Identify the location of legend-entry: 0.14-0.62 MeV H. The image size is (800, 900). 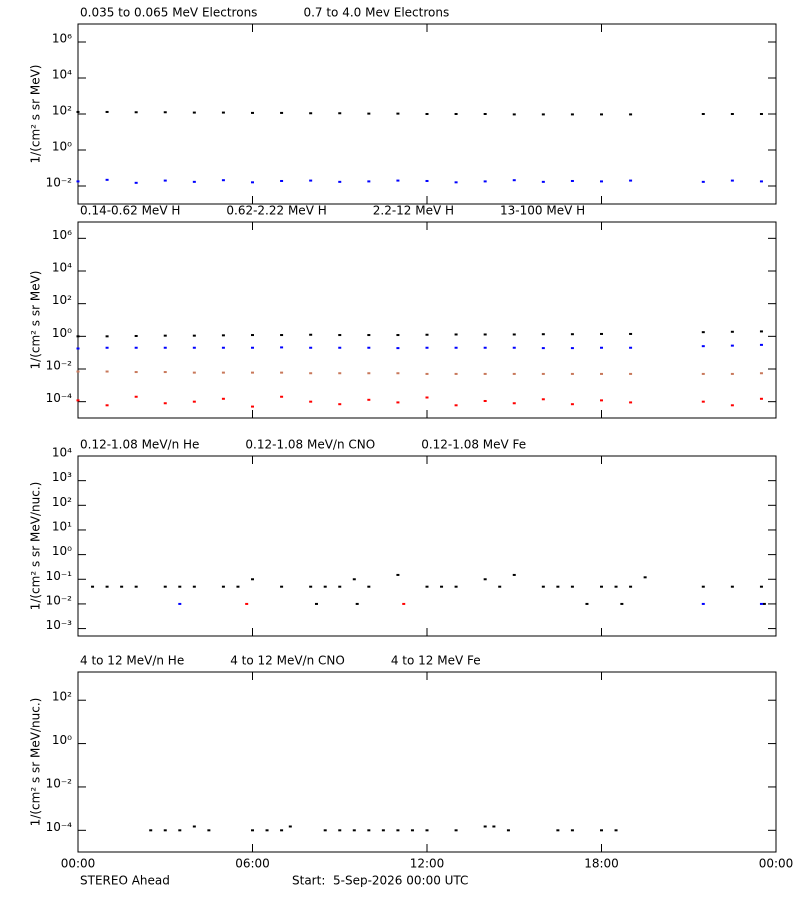
(130, 211).